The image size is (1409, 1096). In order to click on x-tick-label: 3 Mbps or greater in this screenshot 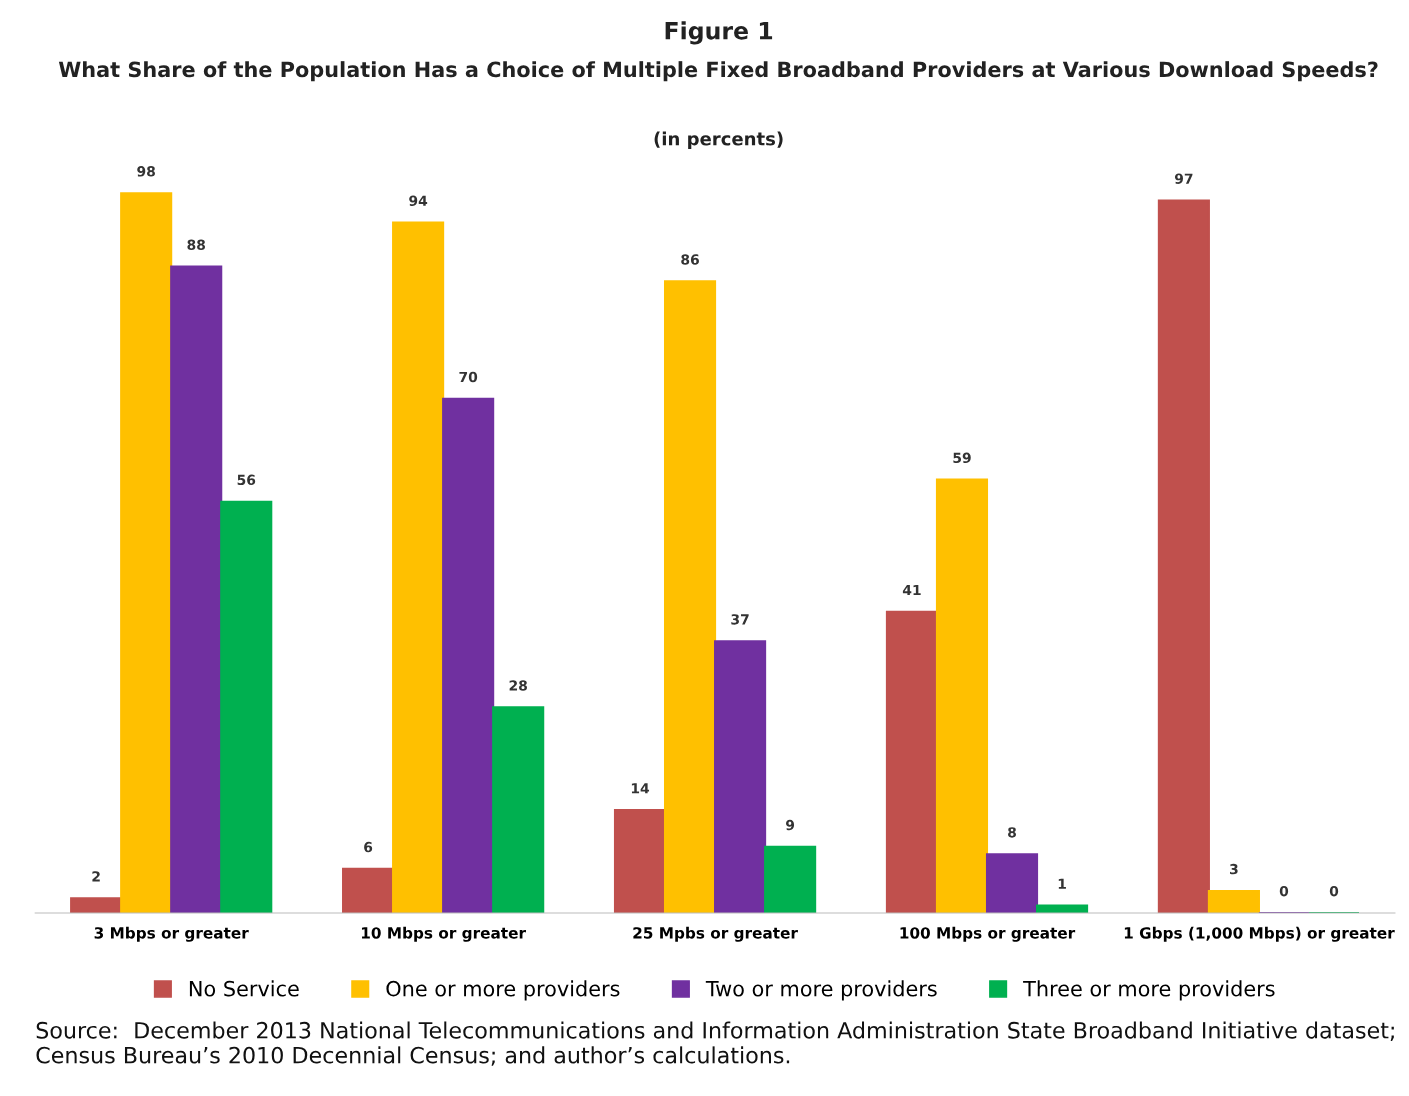, I will do `click(171, 934)`.